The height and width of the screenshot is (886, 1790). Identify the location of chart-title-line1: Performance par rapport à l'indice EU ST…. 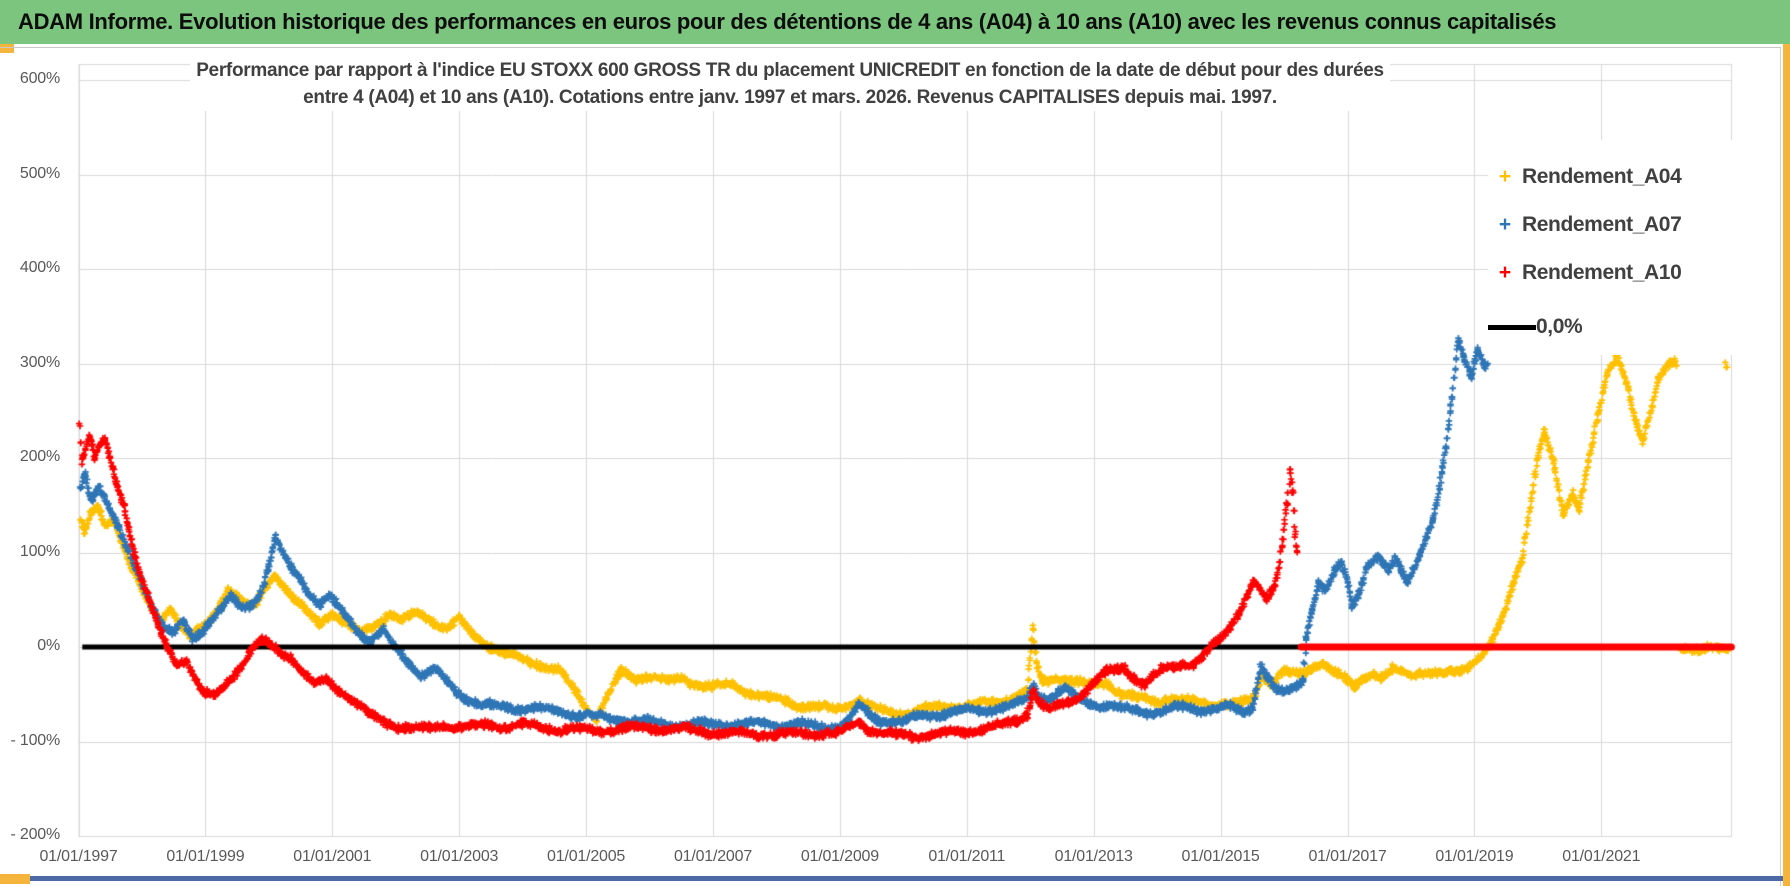
(790, 70).